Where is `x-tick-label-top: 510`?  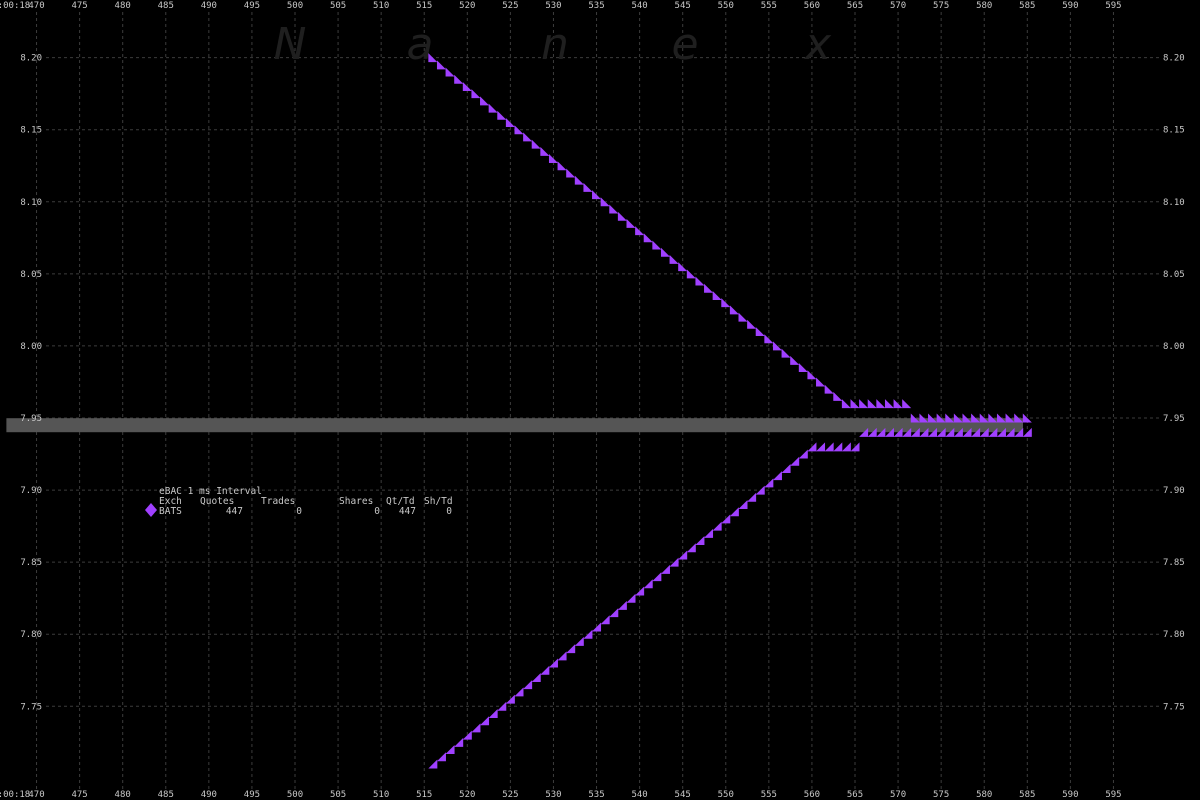 x-tick-label-top: 510 is located at coordinates (381, 6).